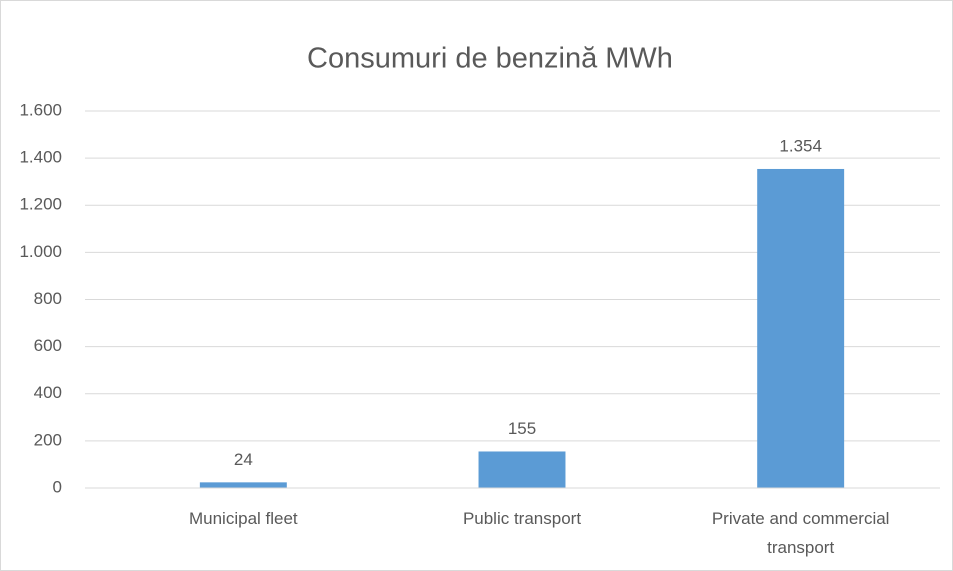 This screenshot has height=571, width=953. Describe the element at coordinates (48, 345) in the screenshot. I see `y-tick-label: 600` at that location.